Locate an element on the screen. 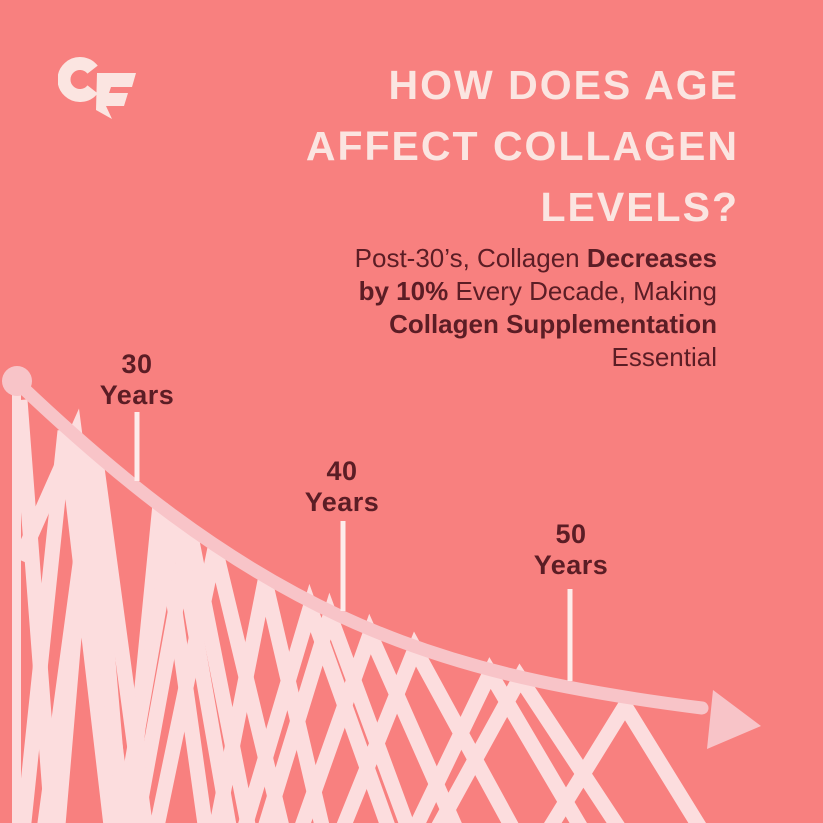 This screenshot has width=823, height=823. subtitle-line-3: Collagen Supplementation is located at coordinates (482, 324).